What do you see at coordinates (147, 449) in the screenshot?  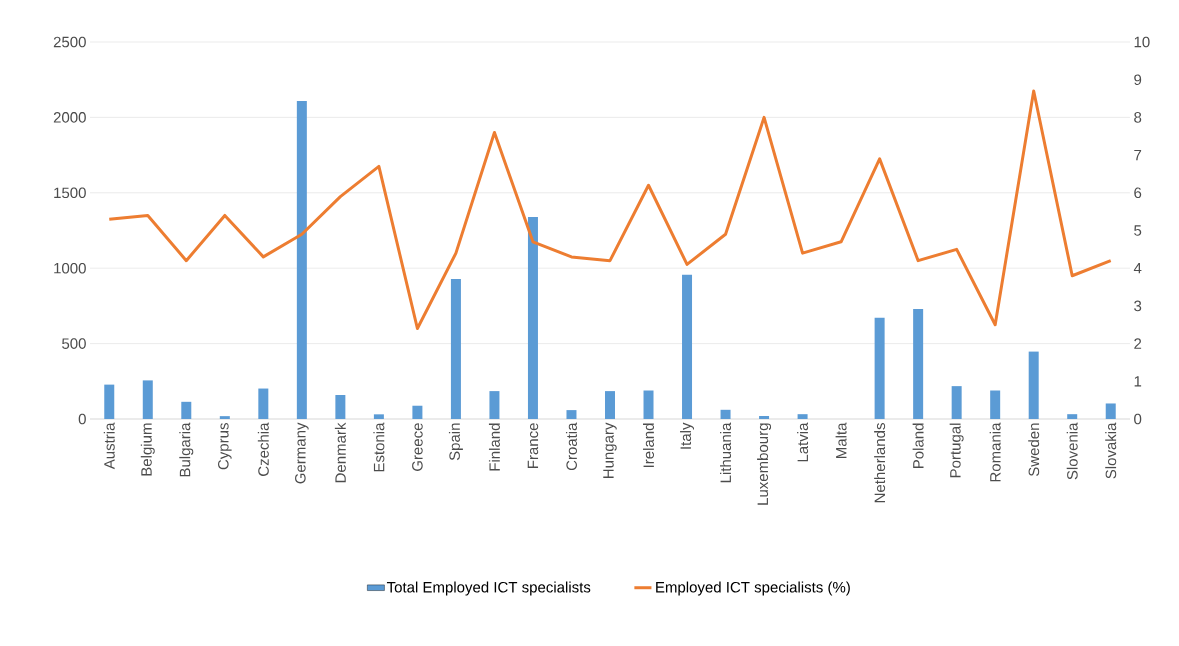 I see `x-tick-label: Belgium` at bounding box center [147, 449].